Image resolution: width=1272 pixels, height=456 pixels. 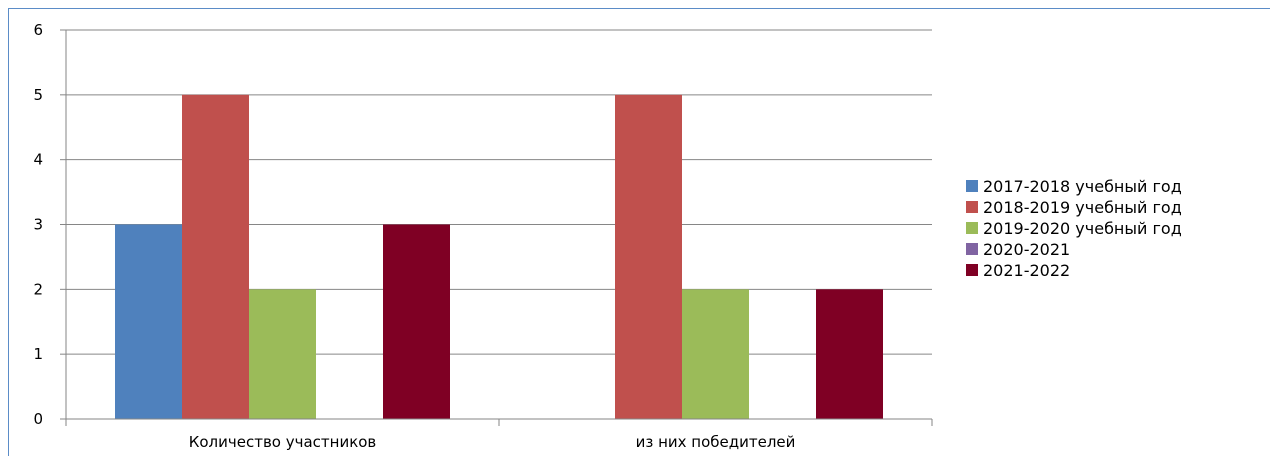 What do you see at coordinates (1026, 270) in the screenshot?
I see `legend-label: 2021-2022` at bounding box center [1026, 270].